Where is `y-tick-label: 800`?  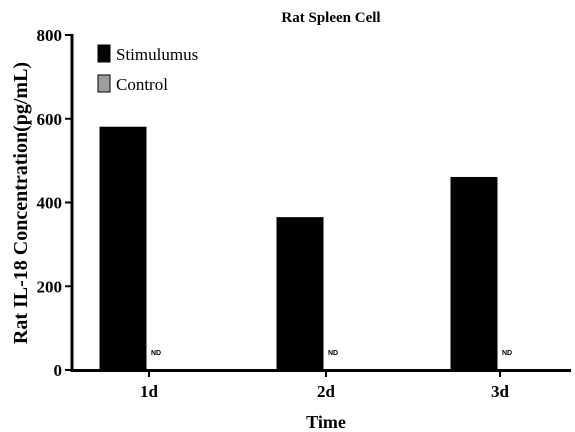
y-tick-label: 800 is located at coordinates (50, 35).